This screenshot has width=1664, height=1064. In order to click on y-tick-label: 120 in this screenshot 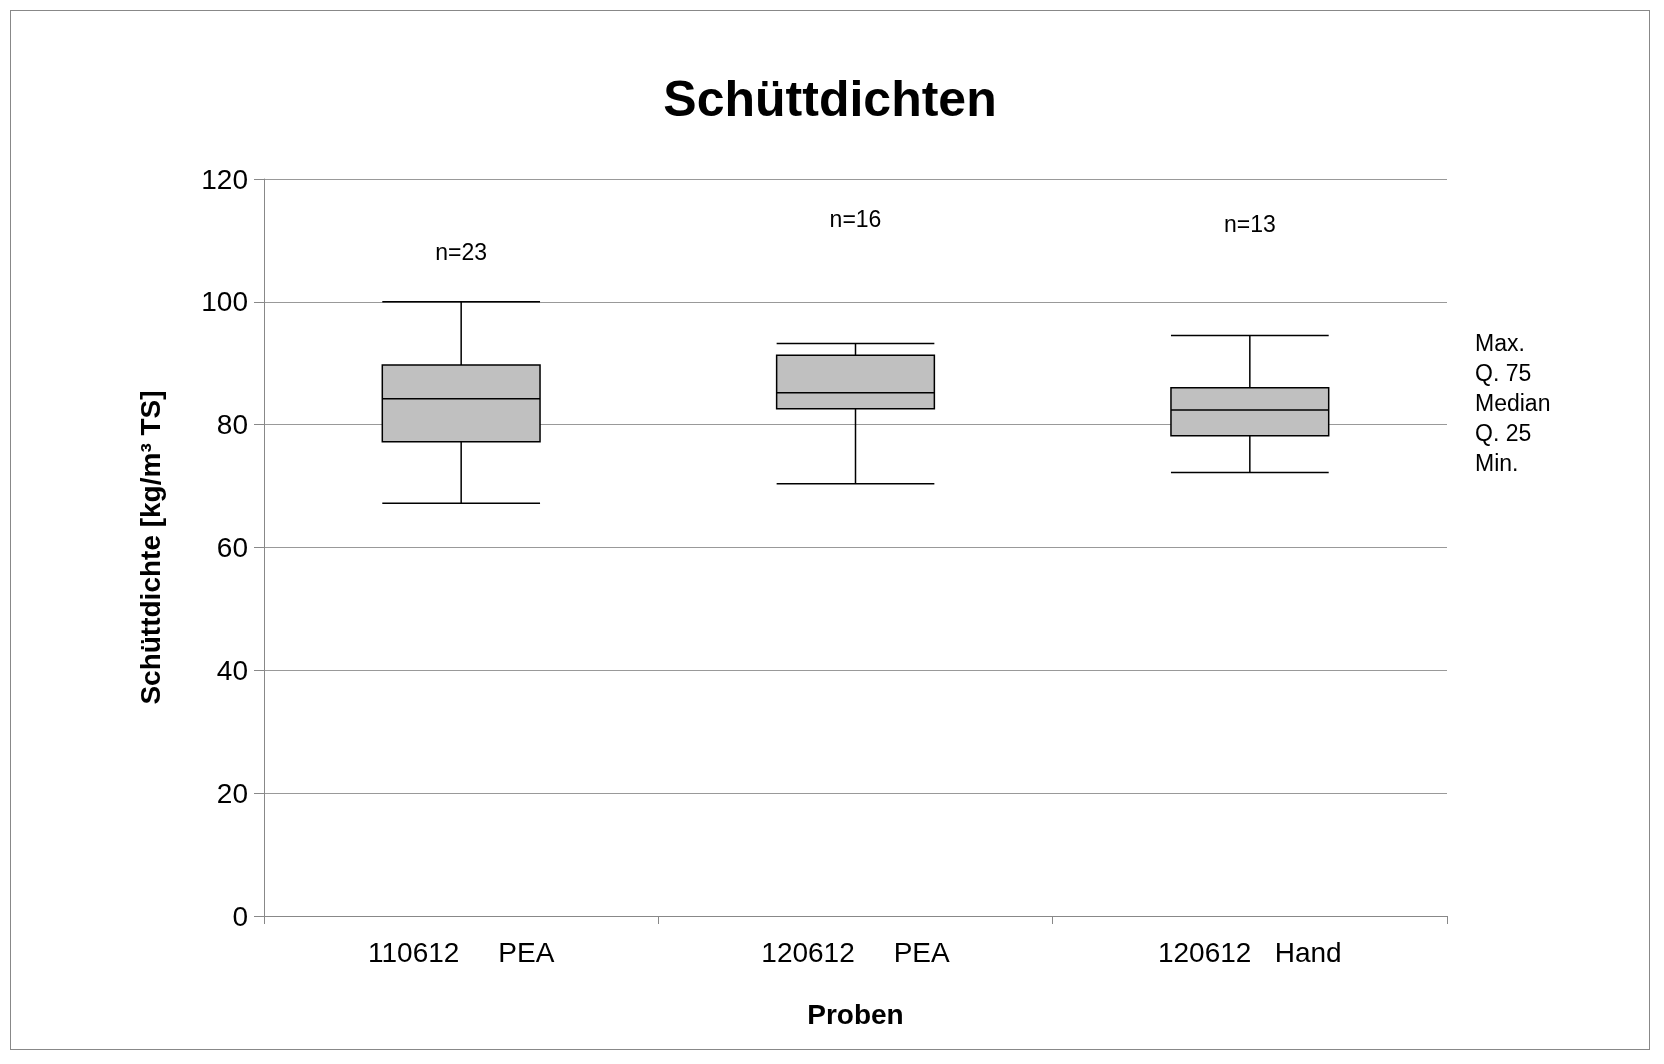, I will do `click(224, 179)`.